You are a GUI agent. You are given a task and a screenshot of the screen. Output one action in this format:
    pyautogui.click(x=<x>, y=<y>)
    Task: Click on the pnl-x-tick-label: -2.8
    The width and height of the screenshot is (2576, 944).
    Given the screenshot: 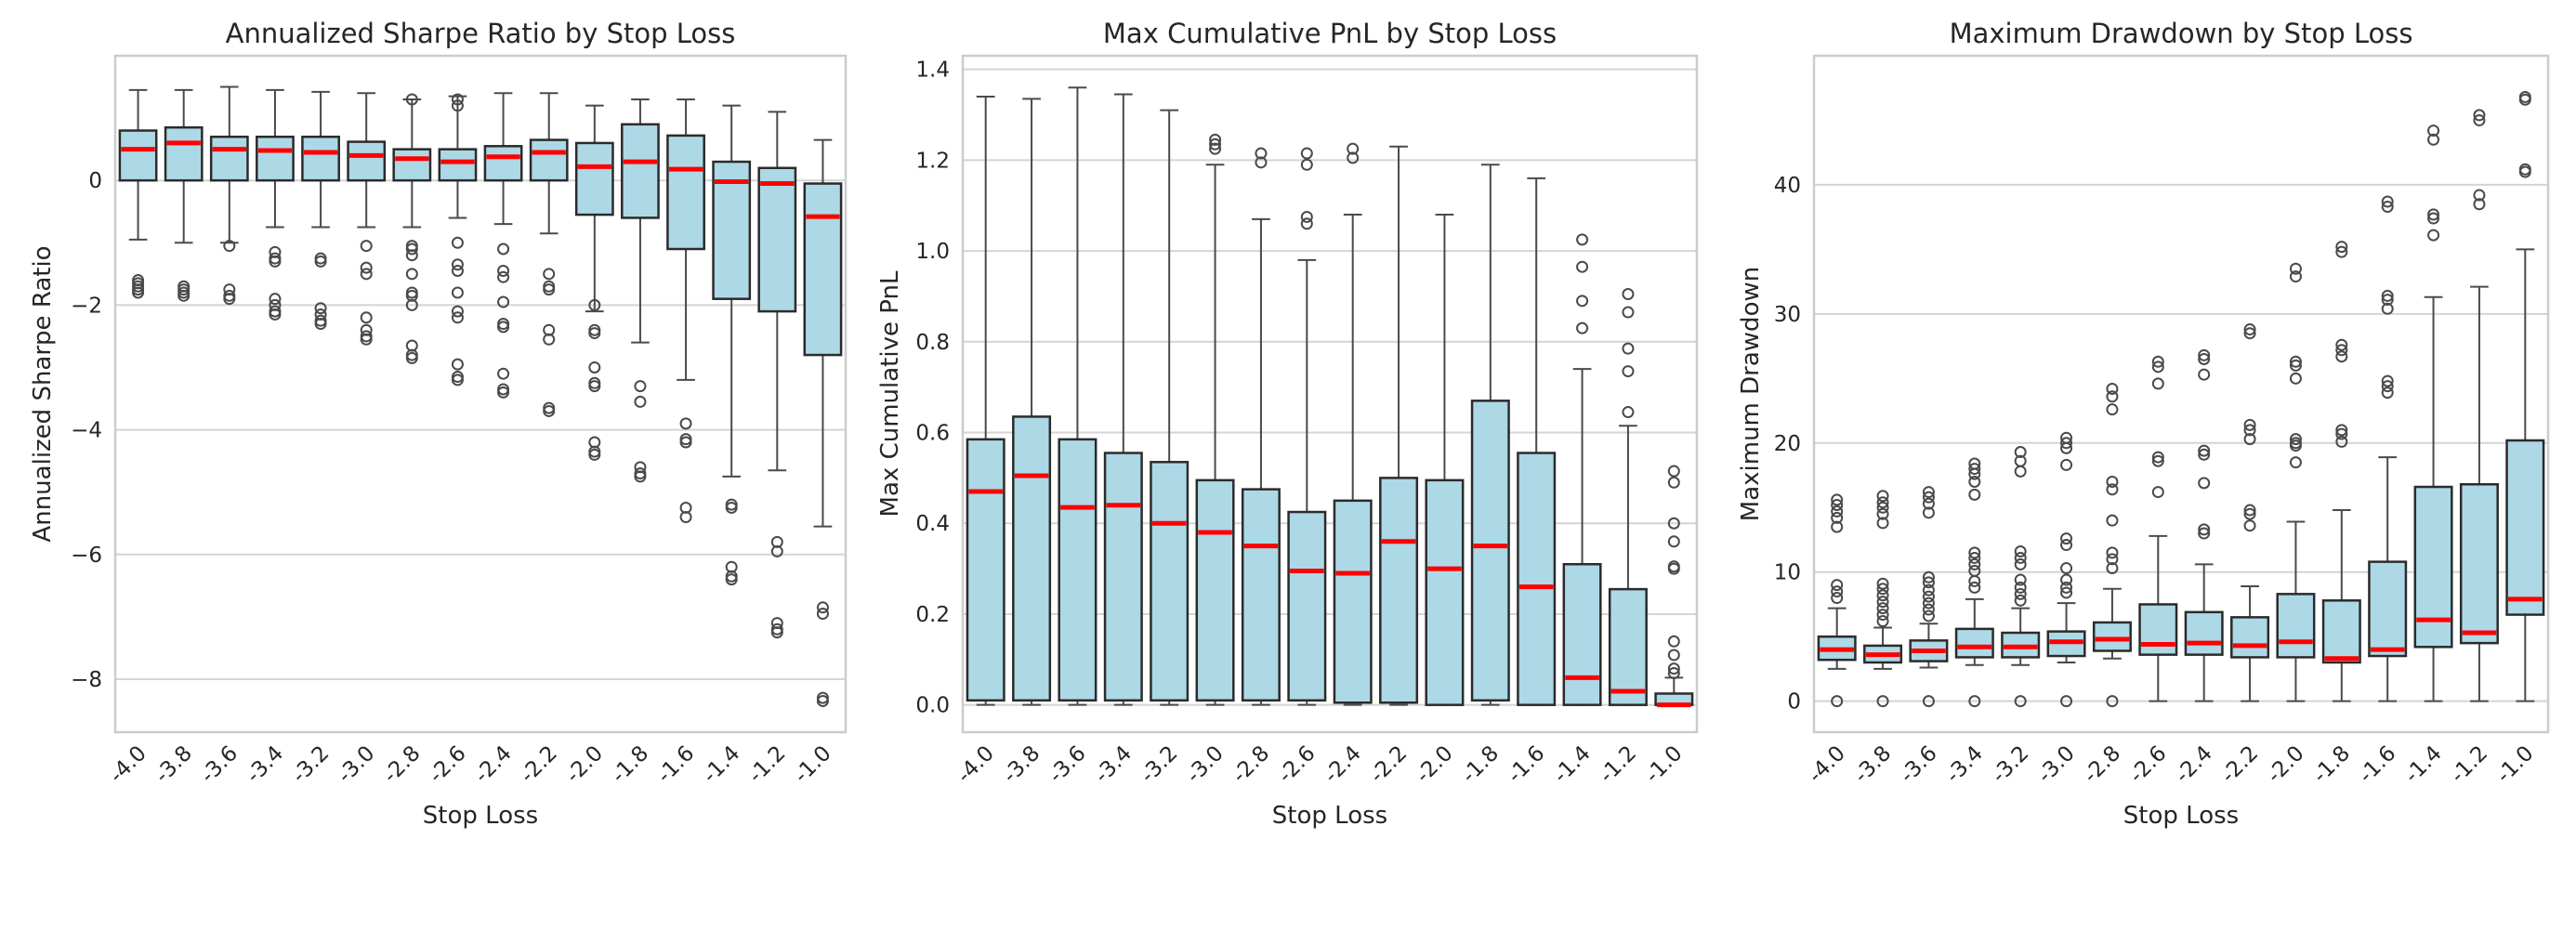 What is the action you would take?
    pyautogui.click(x=1251, y=764)
    